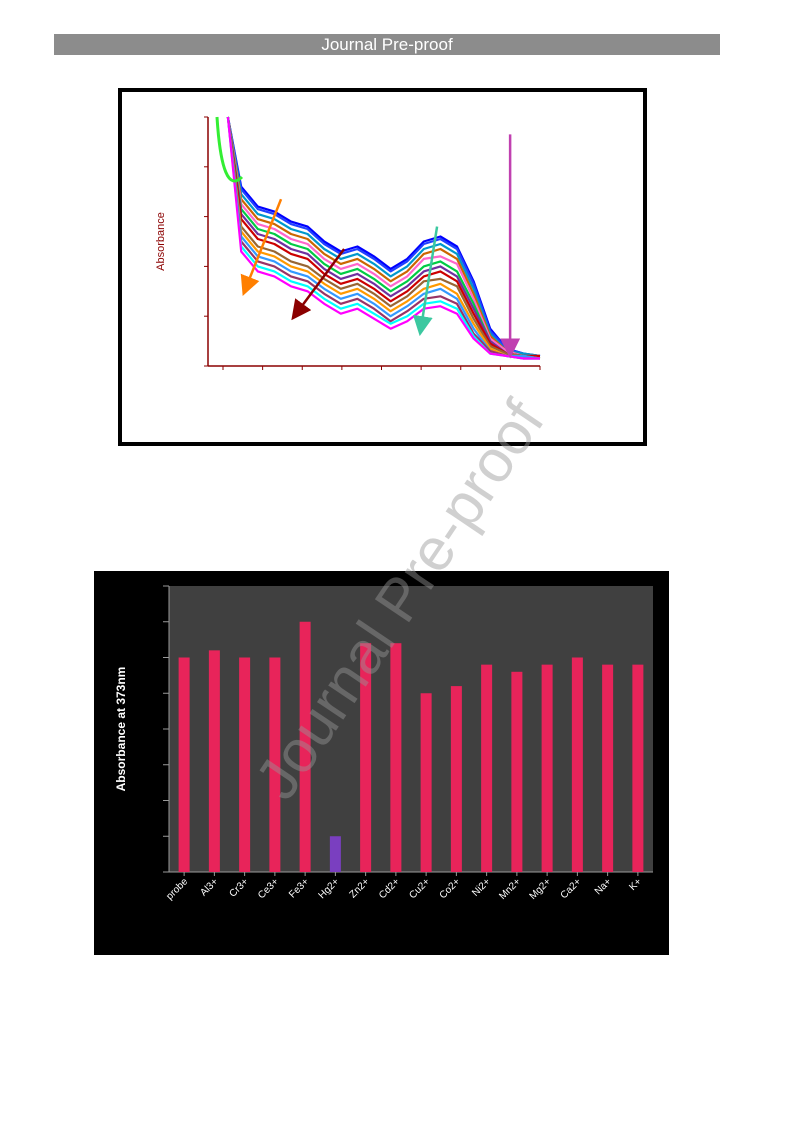  What do you see at coordinates (121, 729) in the screenshot?
I see `y-axis-label: Absorbance at 373nm` at bounding box center [121, 729].